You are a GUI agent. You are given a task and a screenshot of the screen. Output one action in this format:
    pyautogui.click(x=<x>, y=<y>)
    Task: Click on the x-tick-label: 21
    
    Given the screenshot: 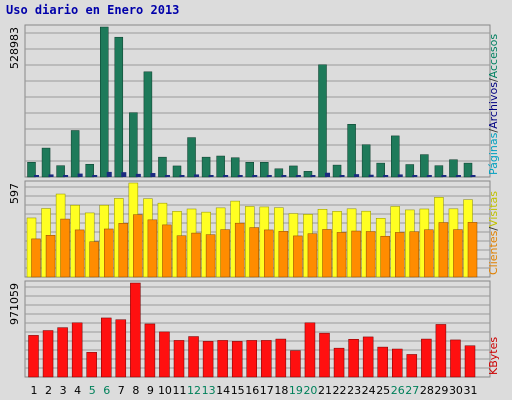 What is the action you would take?
    pyautogui.click(x=325, y=390)
    